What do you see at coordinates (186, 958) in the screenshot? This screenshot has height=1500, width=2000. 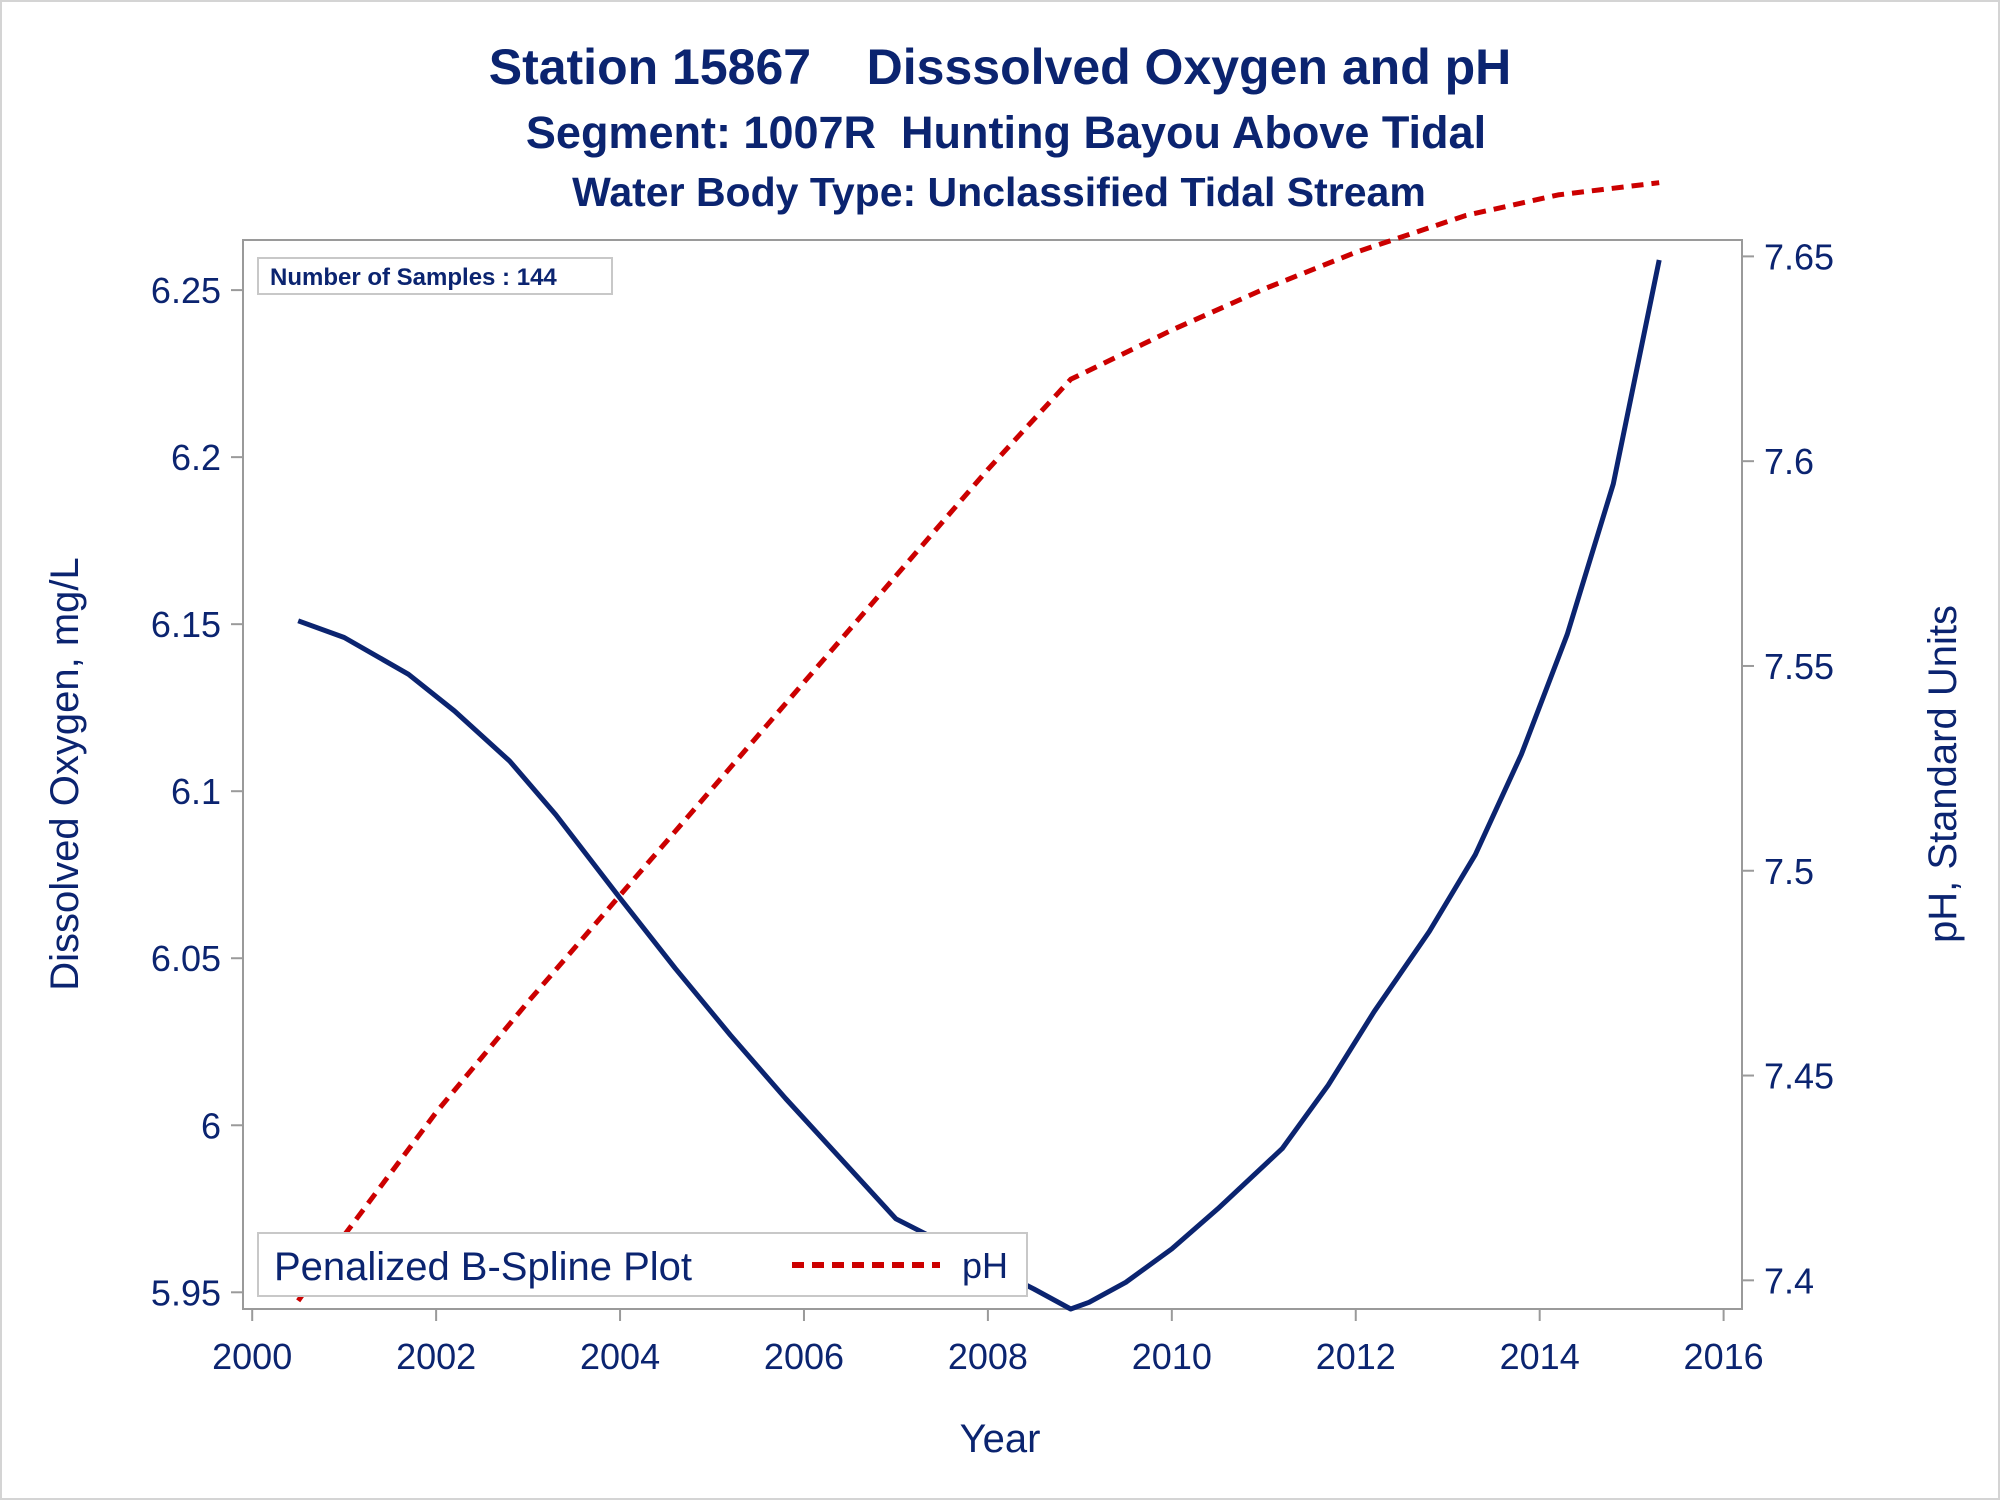 I see `y-tick-label: 6.05` at bounding box center [186, 958].